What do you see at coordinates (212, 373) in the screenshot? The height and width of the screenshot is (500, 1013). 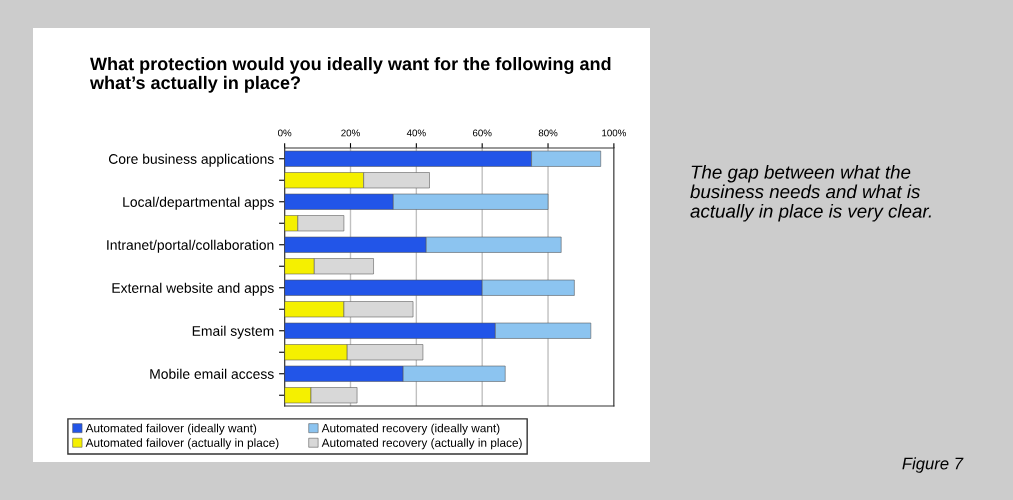 I see `y-tick-label: Mobile email access` at bounding box center [212, 373].